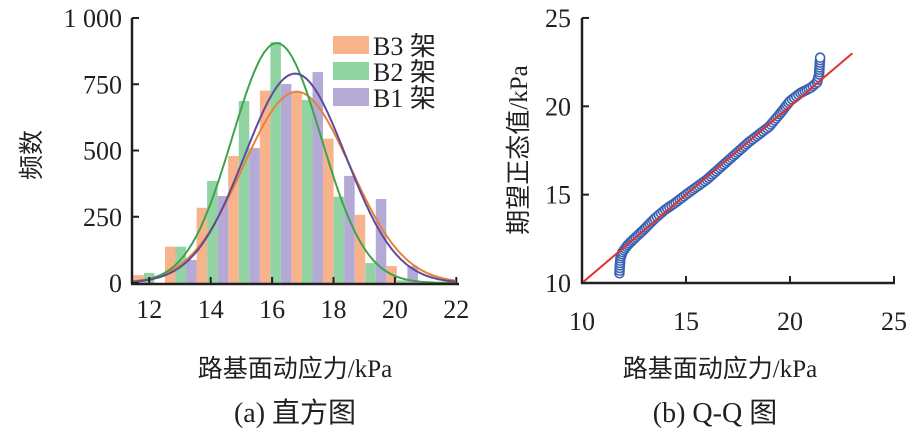  Describe the element at coordinates (558, 106) in the screenshot. I see `y-tick-label: 20` at that location.